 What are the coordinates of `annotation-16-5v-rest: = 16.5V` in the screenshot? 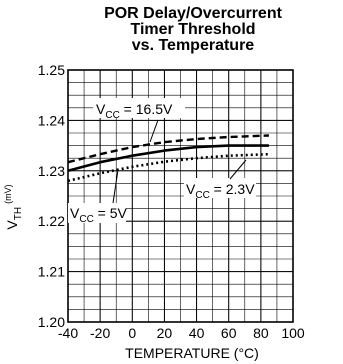 It's located at (146, 109).